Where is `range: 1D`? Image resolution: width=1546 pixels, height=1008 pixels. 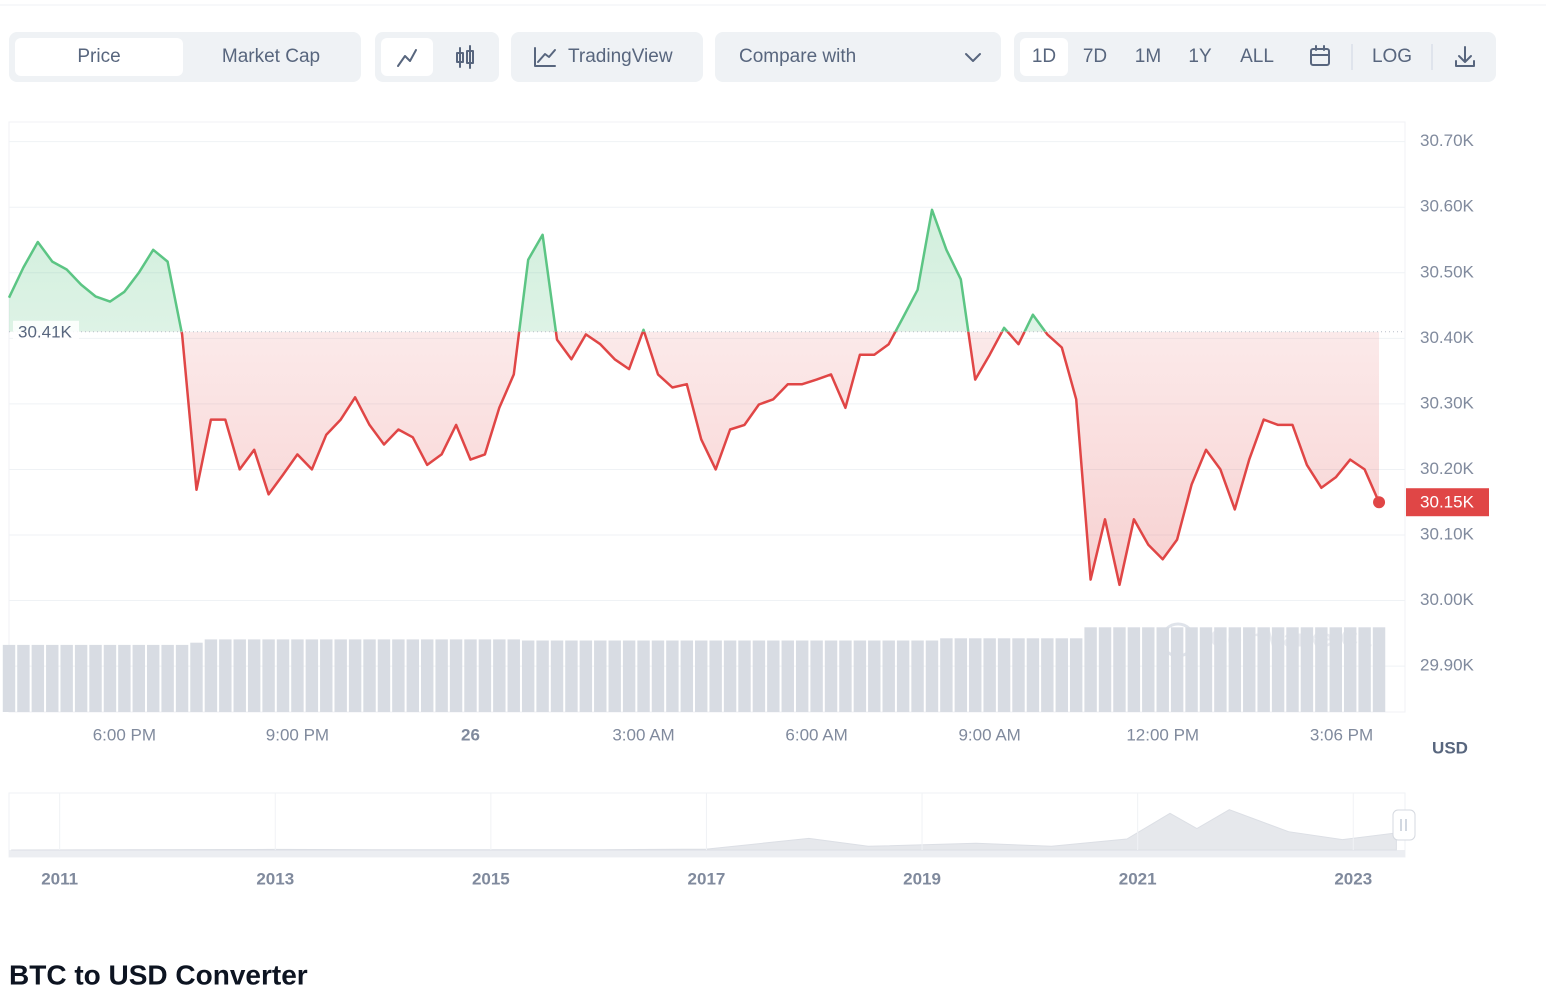
range: 1D is located at coordinates (1044, 56).